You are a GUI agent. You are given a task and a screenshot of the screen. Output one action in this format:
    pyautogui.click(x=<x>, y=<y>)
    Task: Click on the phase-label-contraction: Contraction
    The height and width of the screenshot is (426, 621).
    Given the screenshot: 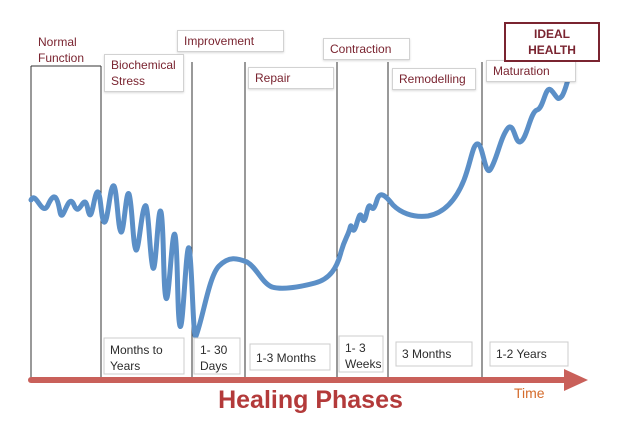 What is the action you would take?
    pyautogui.click(x=366, y=49)
    